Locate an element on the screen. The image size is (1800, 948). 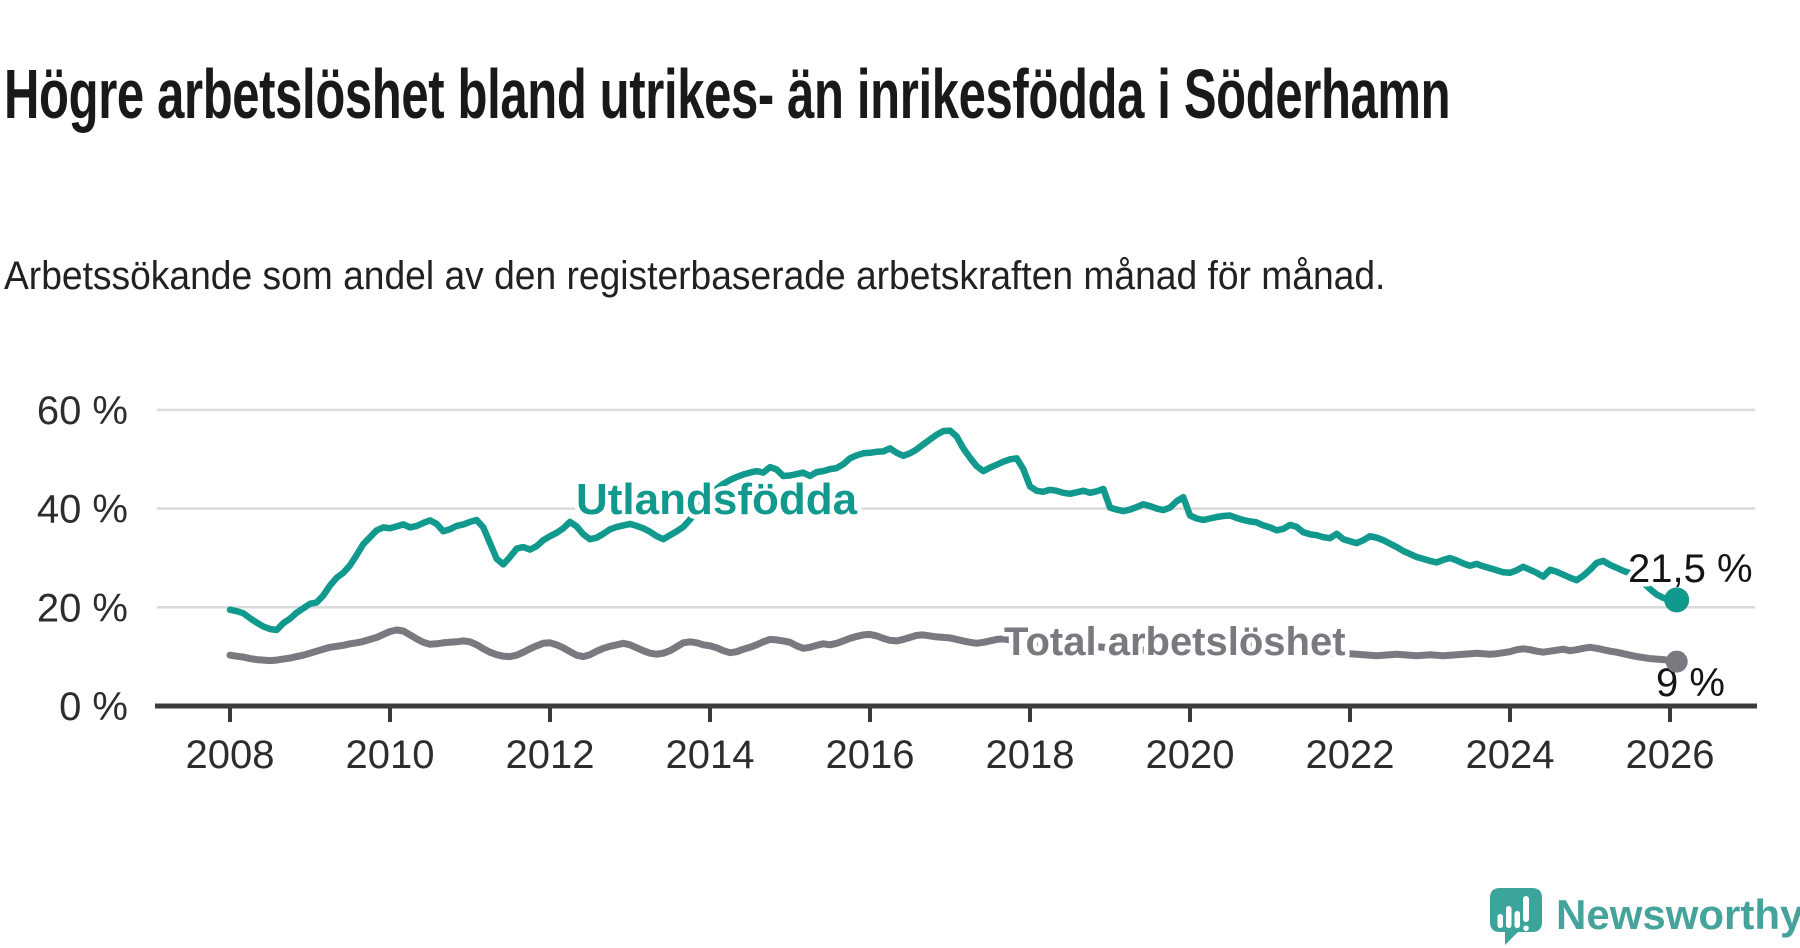
x-axis-tick-label: 2012 is located at coordinates (550, 755).